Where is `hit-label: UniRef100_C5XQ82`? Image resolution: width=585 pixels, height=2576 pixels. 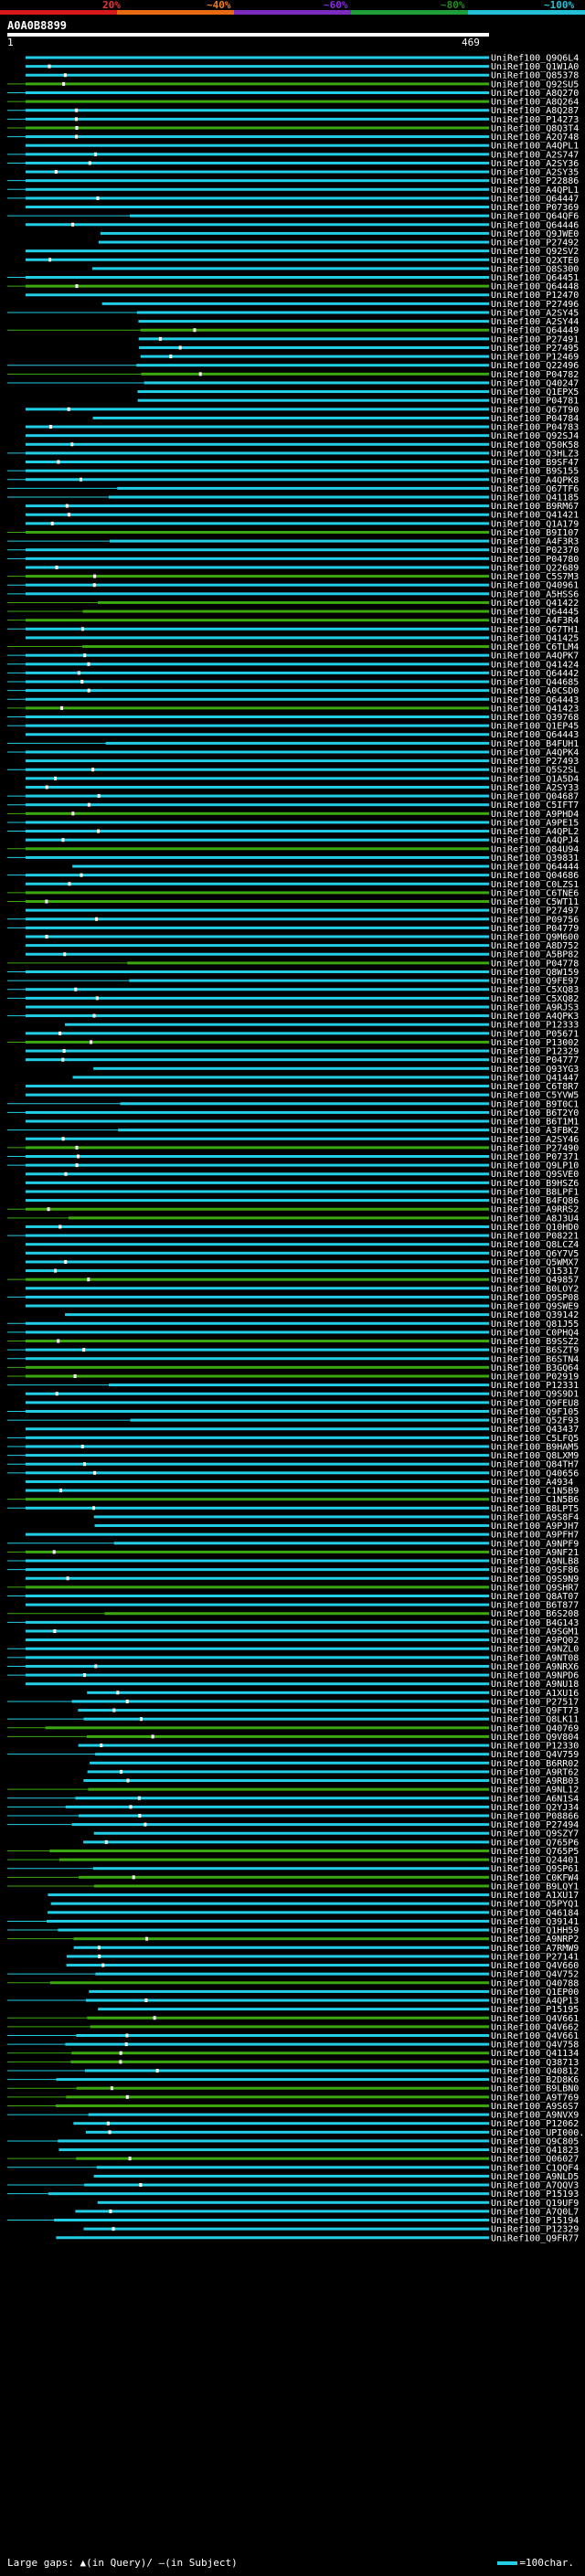
hit-label: UniRef100_C5XQ82 is located at coordinates (535, 999).